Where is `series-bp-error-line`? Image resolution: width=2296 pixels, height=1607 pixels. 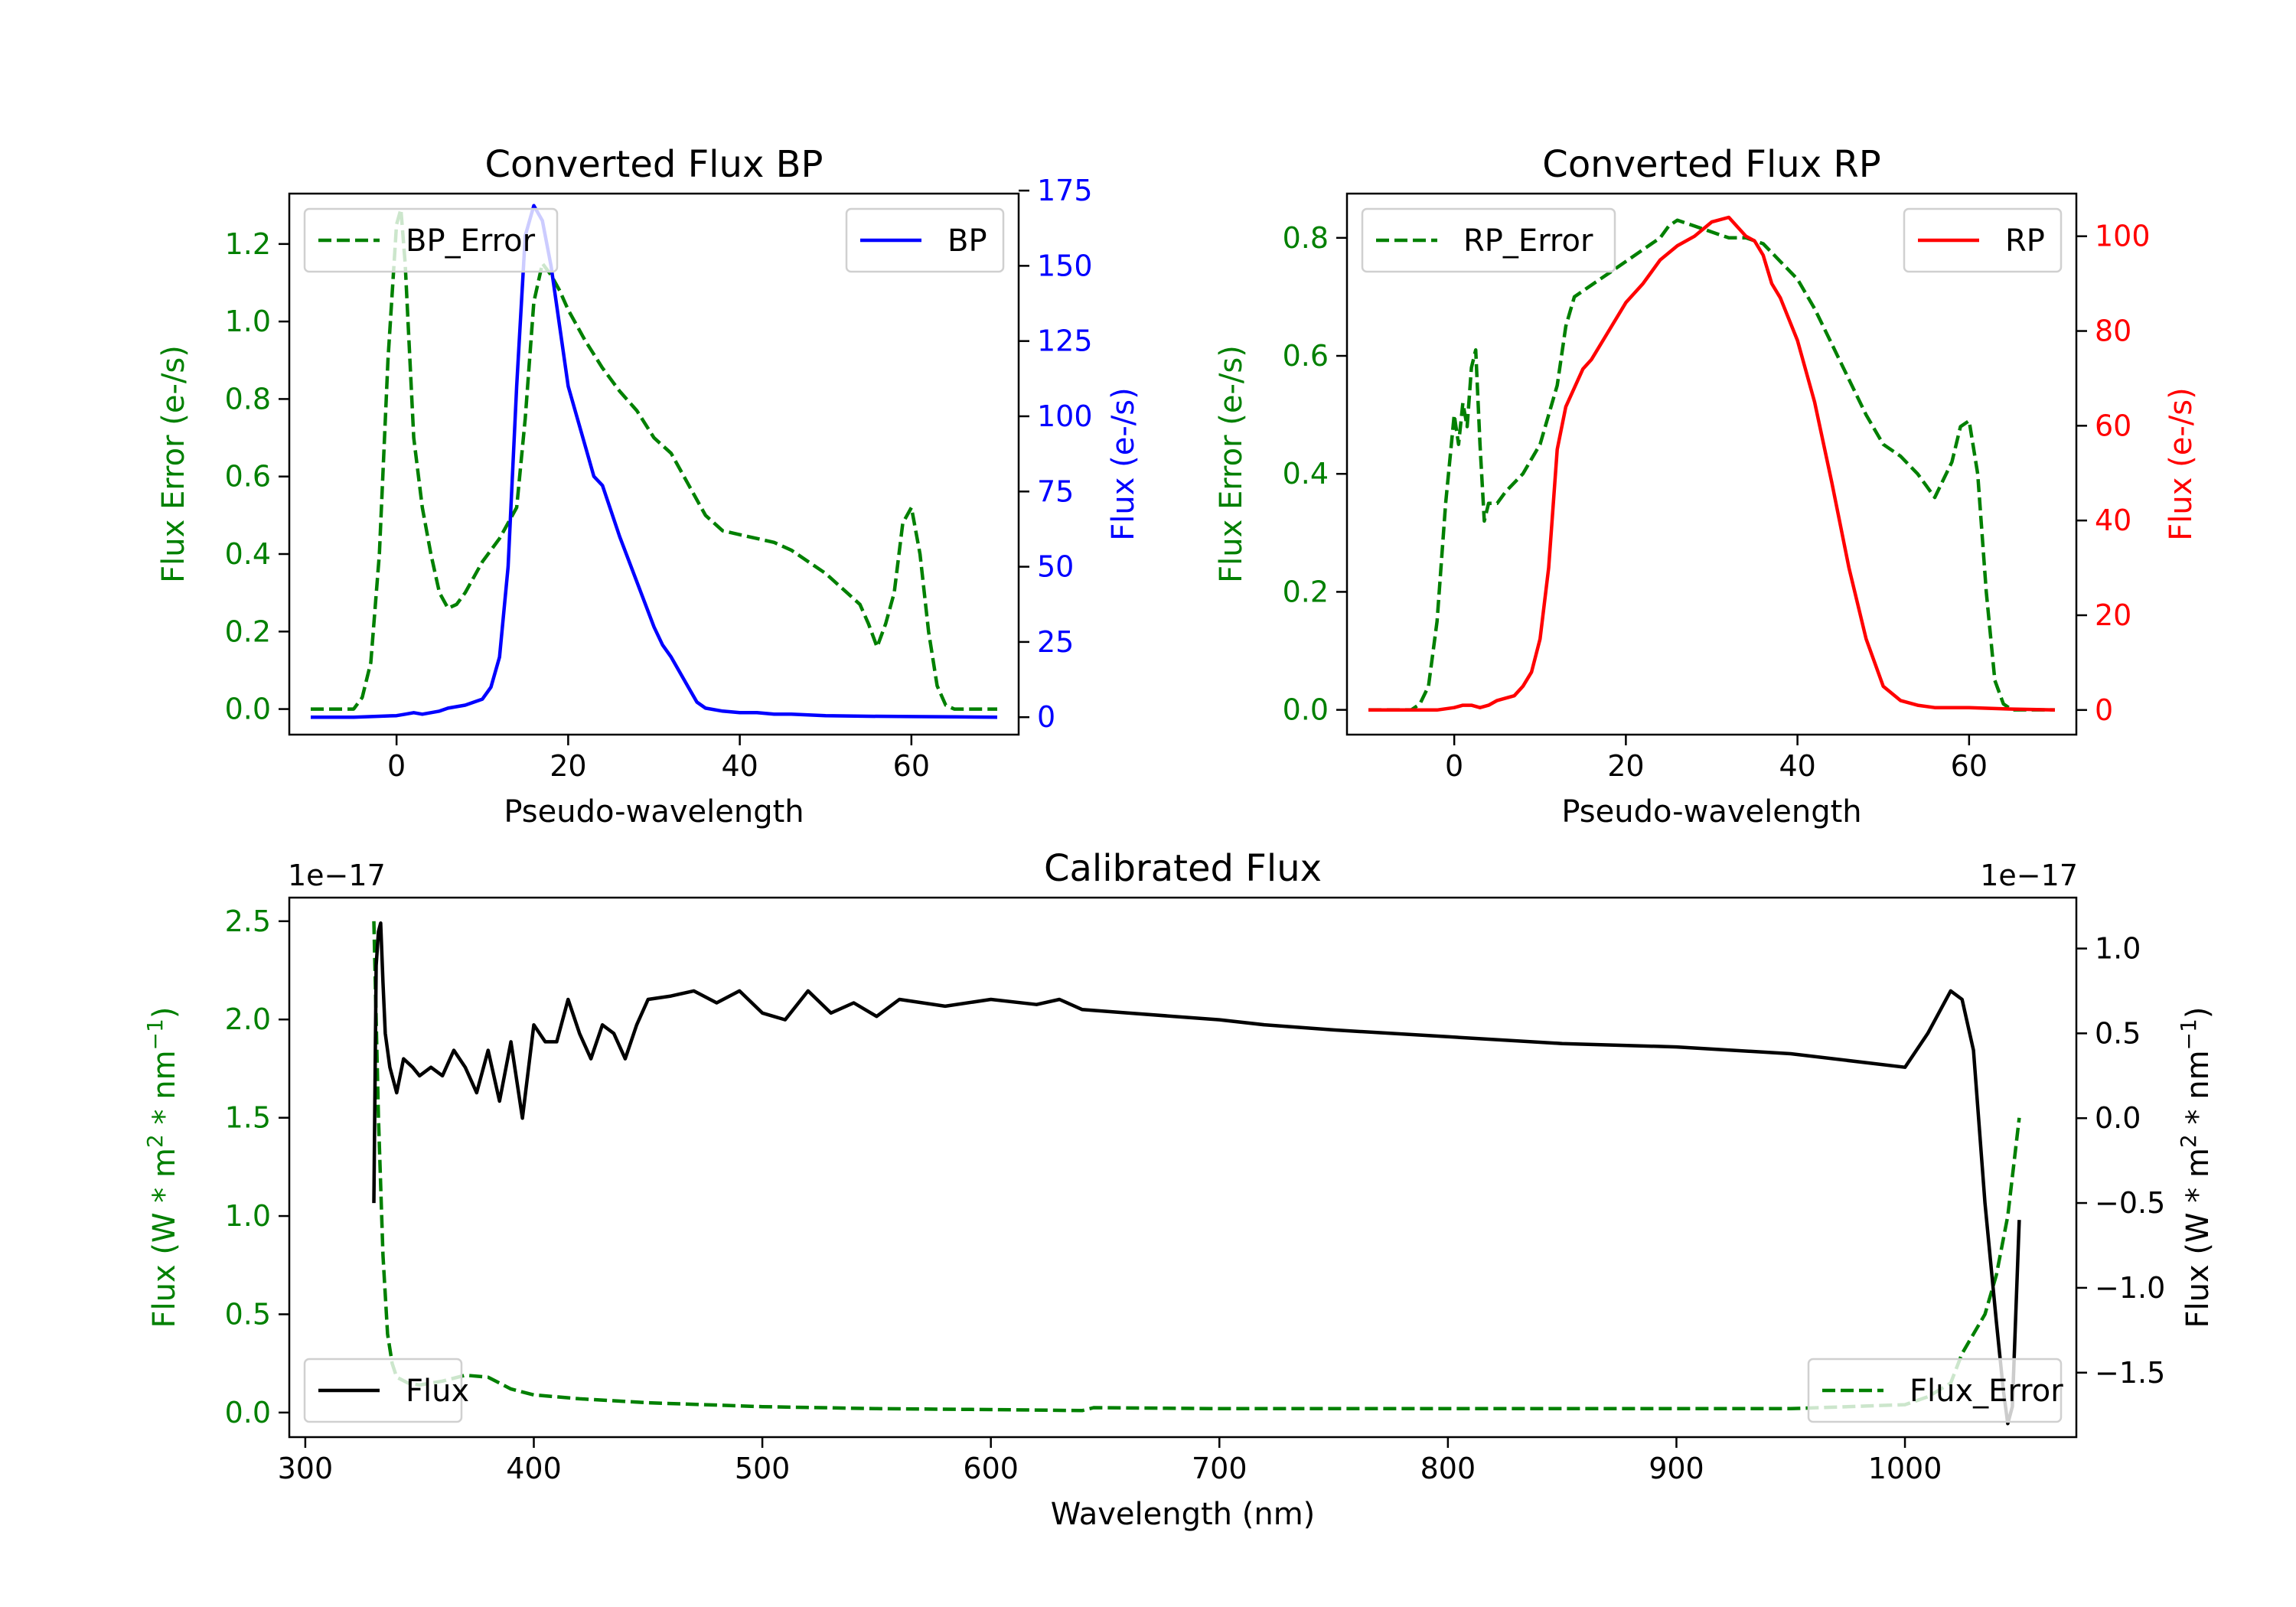 series-bp-error-line is located at coordinates (654, 459).